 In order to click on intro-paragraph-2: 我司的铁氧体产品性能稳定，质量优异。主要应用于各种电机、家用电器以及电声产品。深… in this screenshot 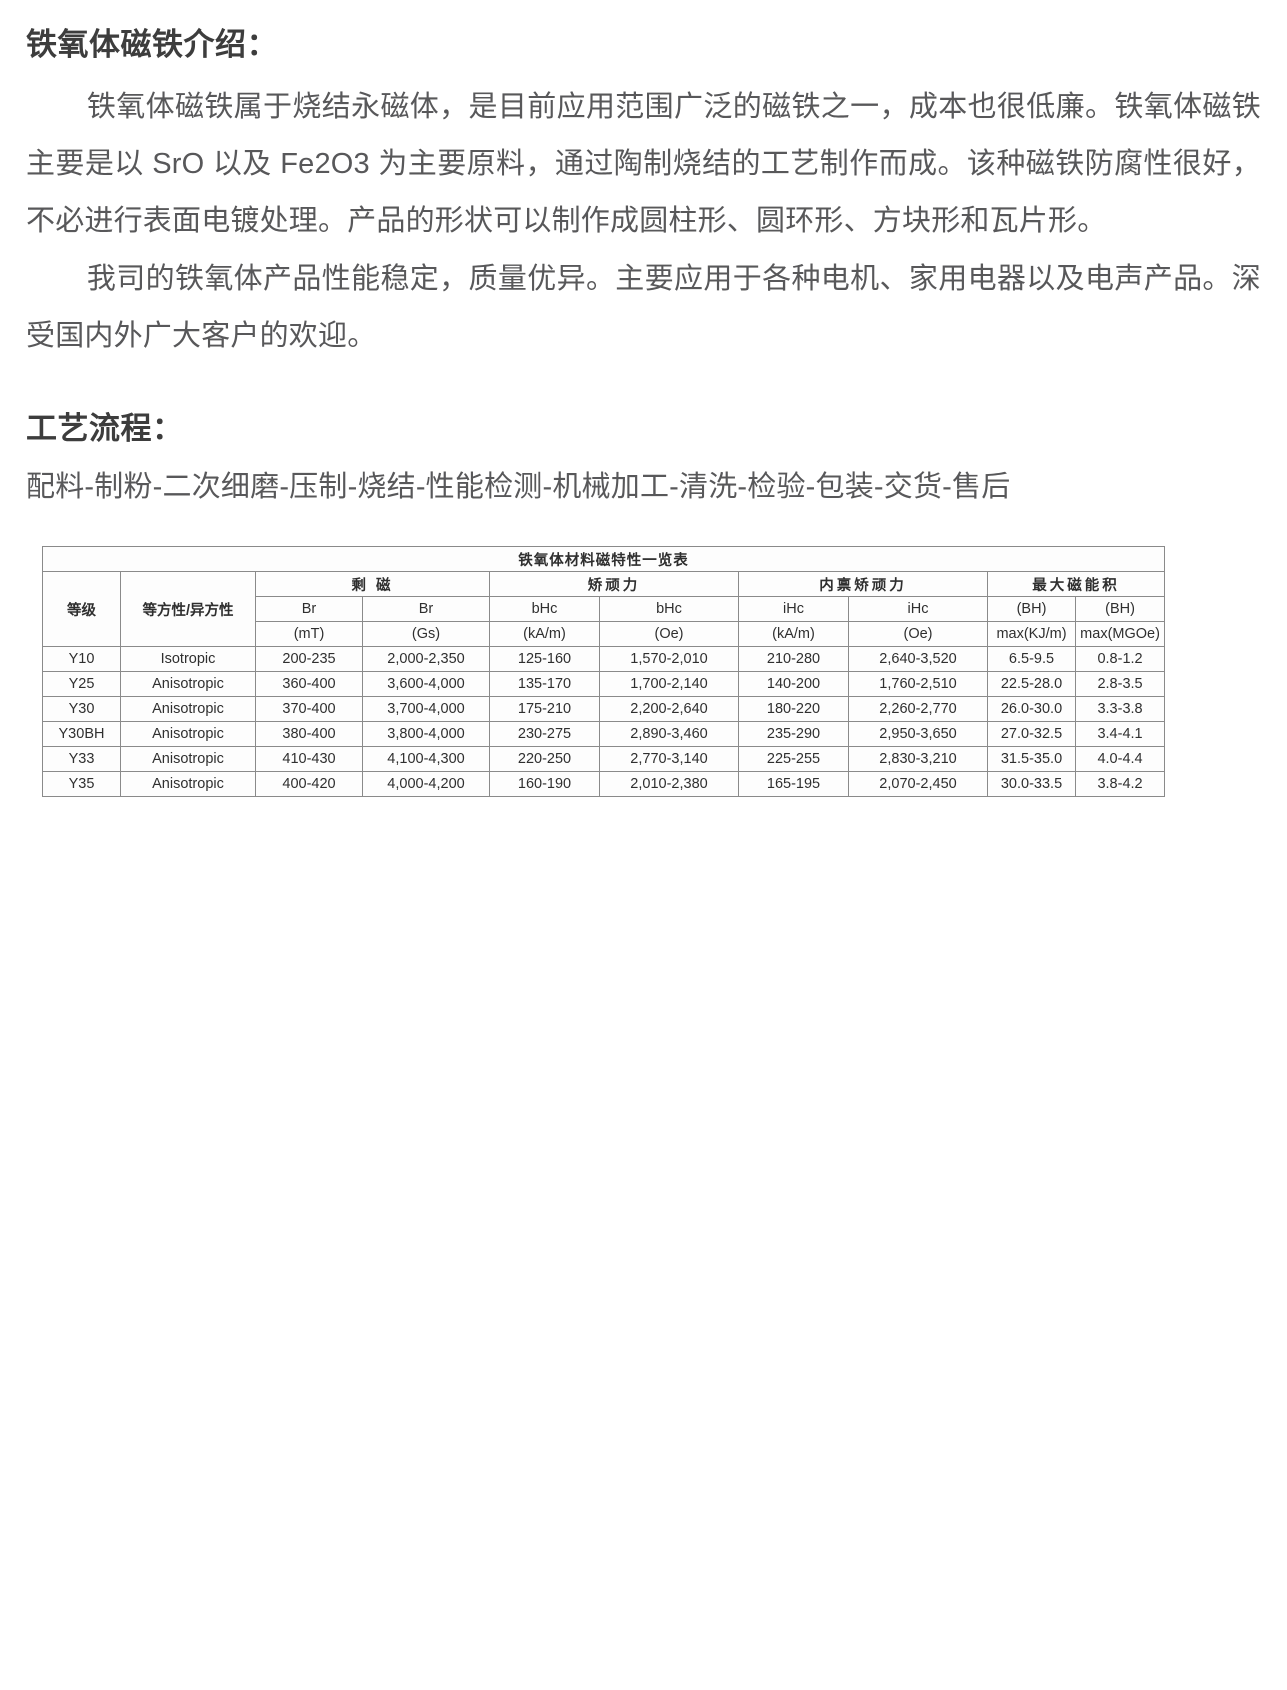, I will do `click(643, 307)`.